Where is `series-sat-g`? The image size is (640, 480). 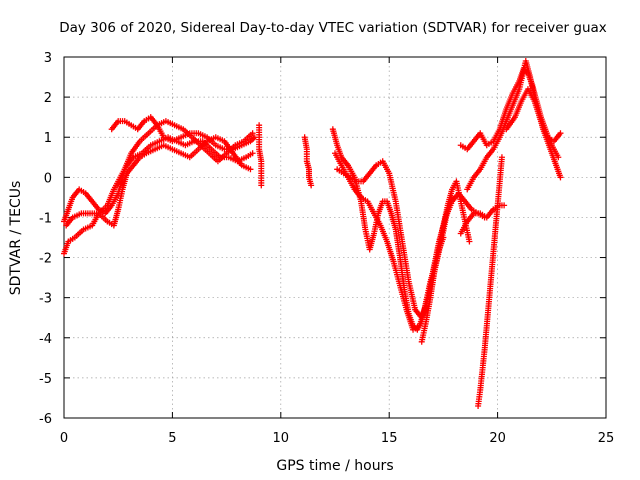 series-sat-g is located at coordinates (401, 229).